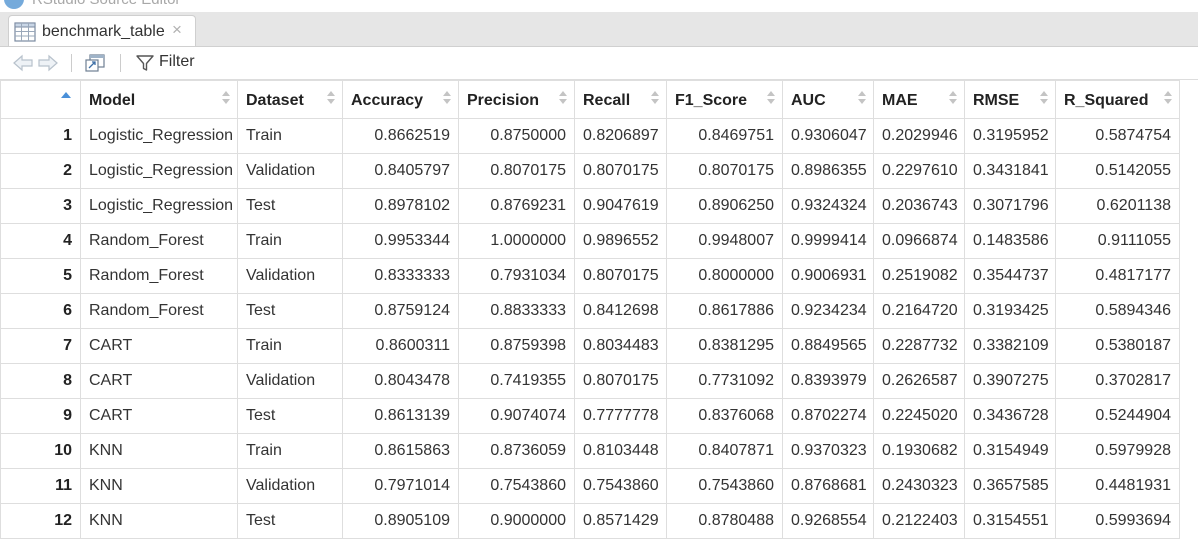 The image size is (1198, 551). Describe the element at coordinates (40, 99) in the screenshot. I see `row-number-header` at that location.